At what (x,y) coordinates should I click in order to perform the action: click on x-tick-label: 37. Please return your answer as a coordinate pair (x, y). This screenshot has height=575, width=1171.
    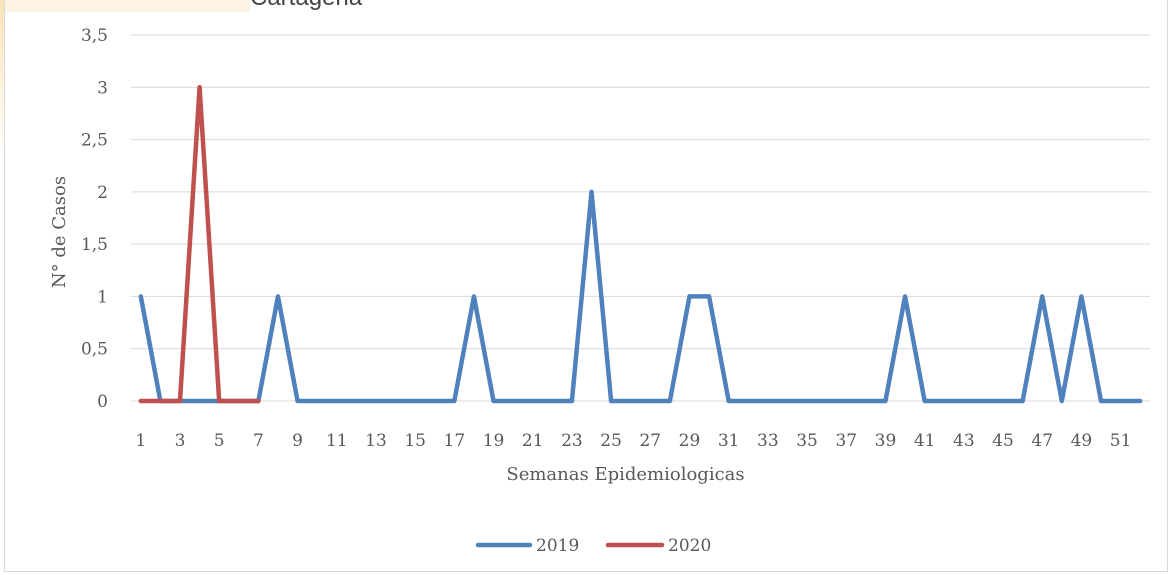
    Looking at the image, I should click on (846, 441).